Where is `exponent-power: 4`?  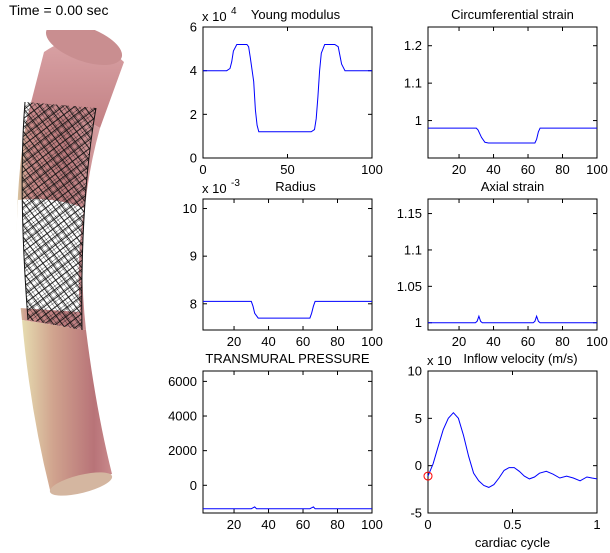 exponent-power: 4 is located at coordinates (234, 11).